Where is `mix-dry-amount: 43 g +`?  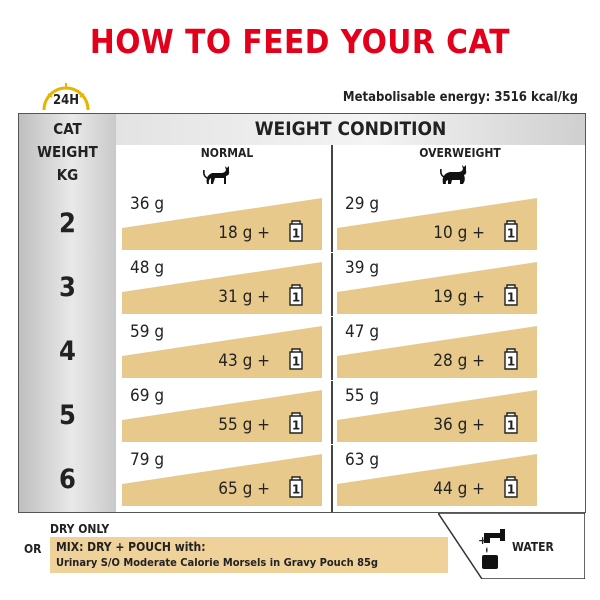
mix-dry-amount: 43 g + is located at coordinates (244, 361).